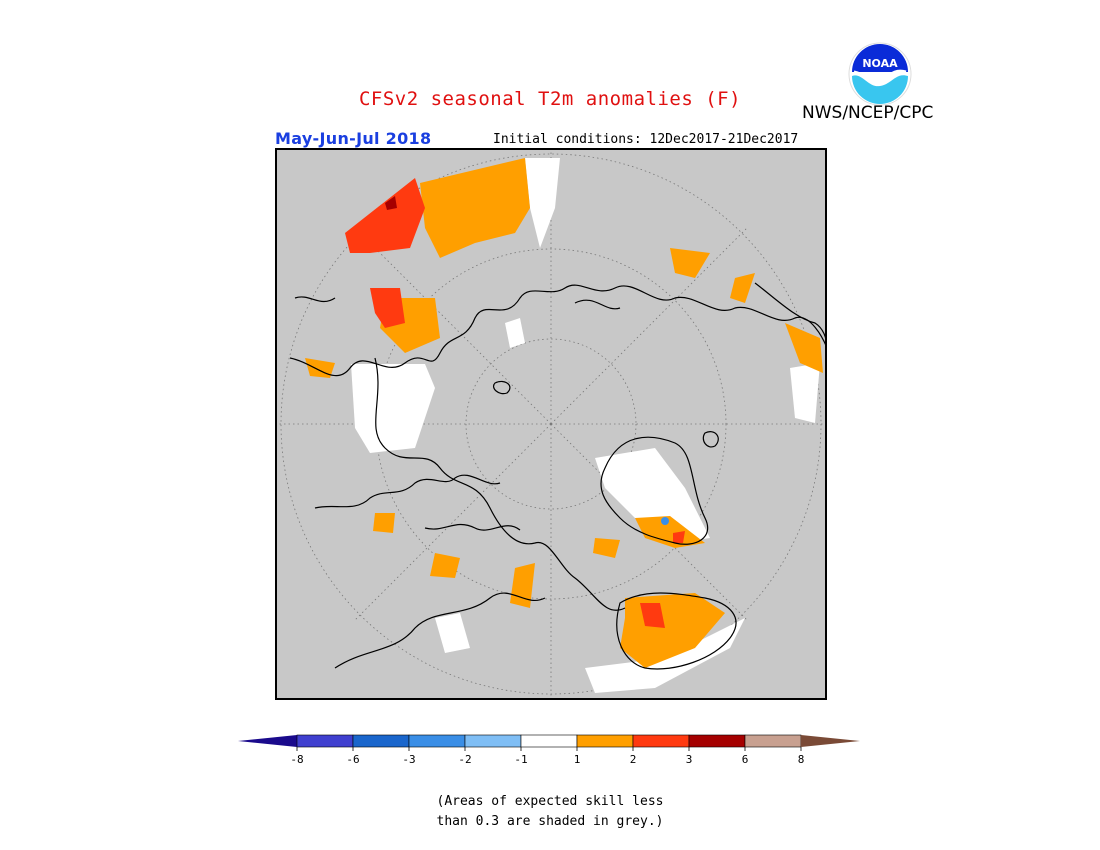 The width and height of the screenshot is (1100, 850). I want to click on colorbar-legend: -8 -6 -3 -2 -1 1 2 3 6 8, so click(549, 750).